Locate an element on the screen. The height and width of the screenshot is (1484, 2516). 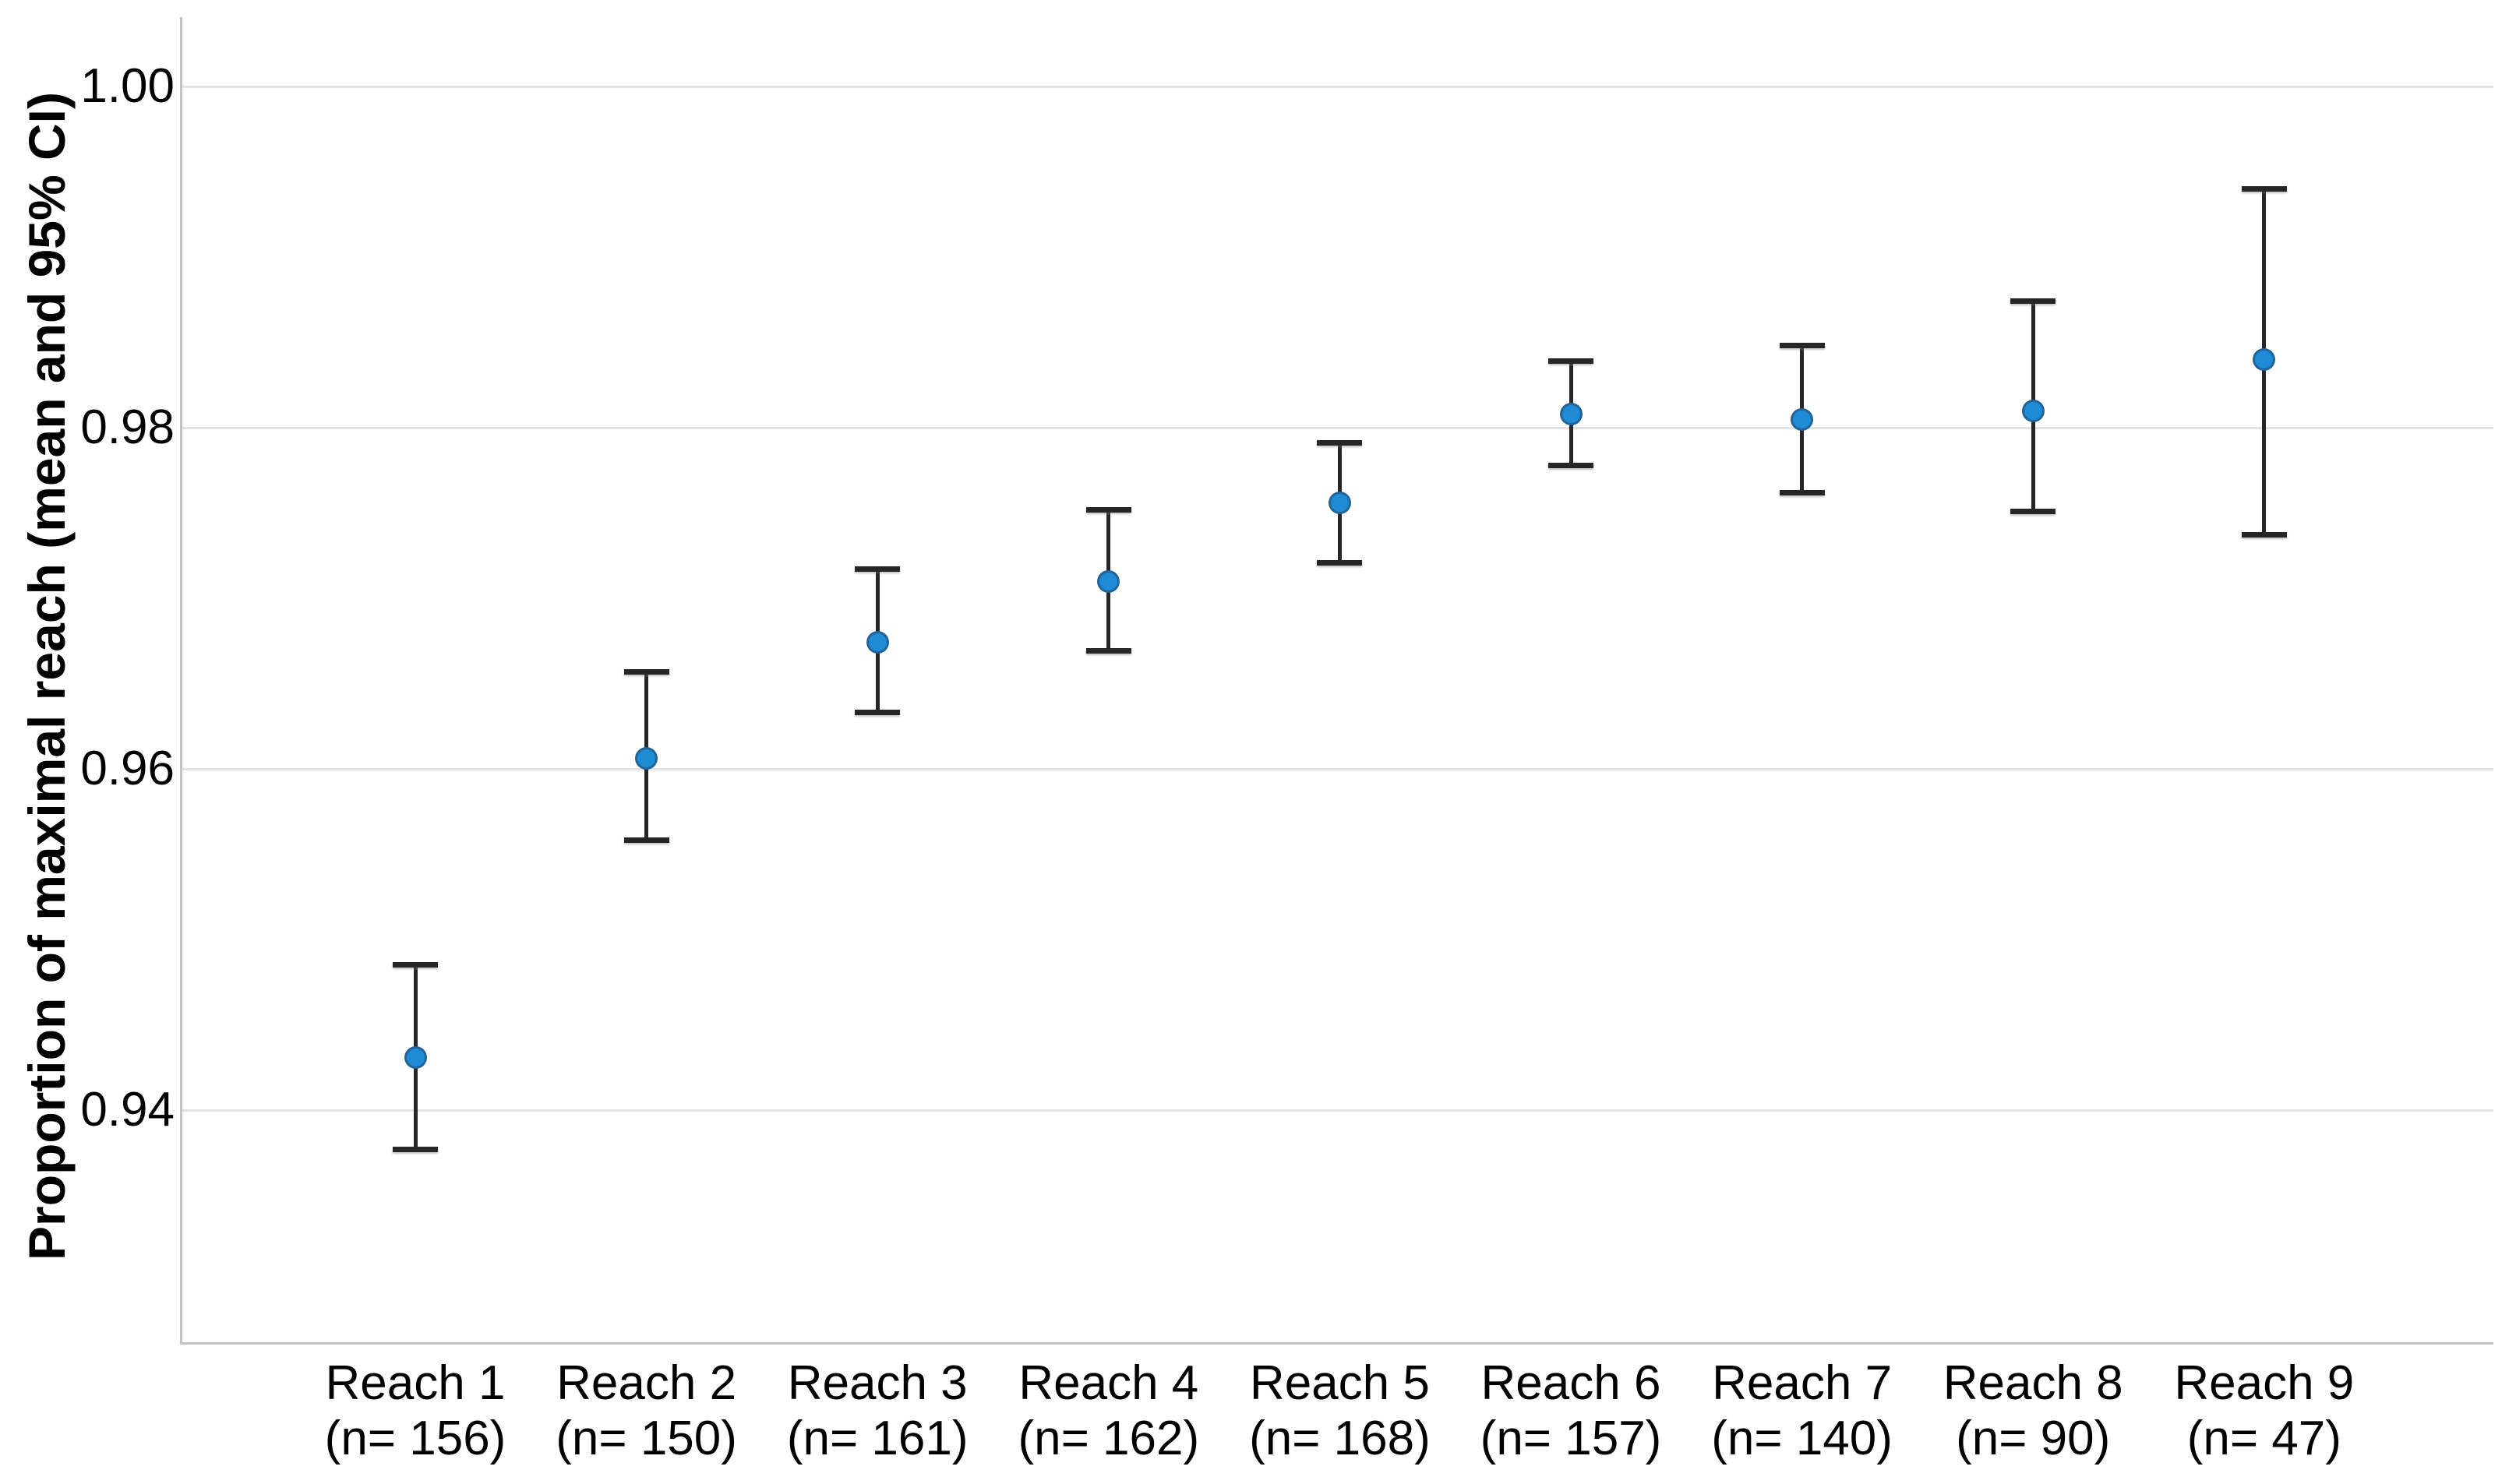
x-category-label-reach: Reach 2 is located at coordinates (646, 1383).